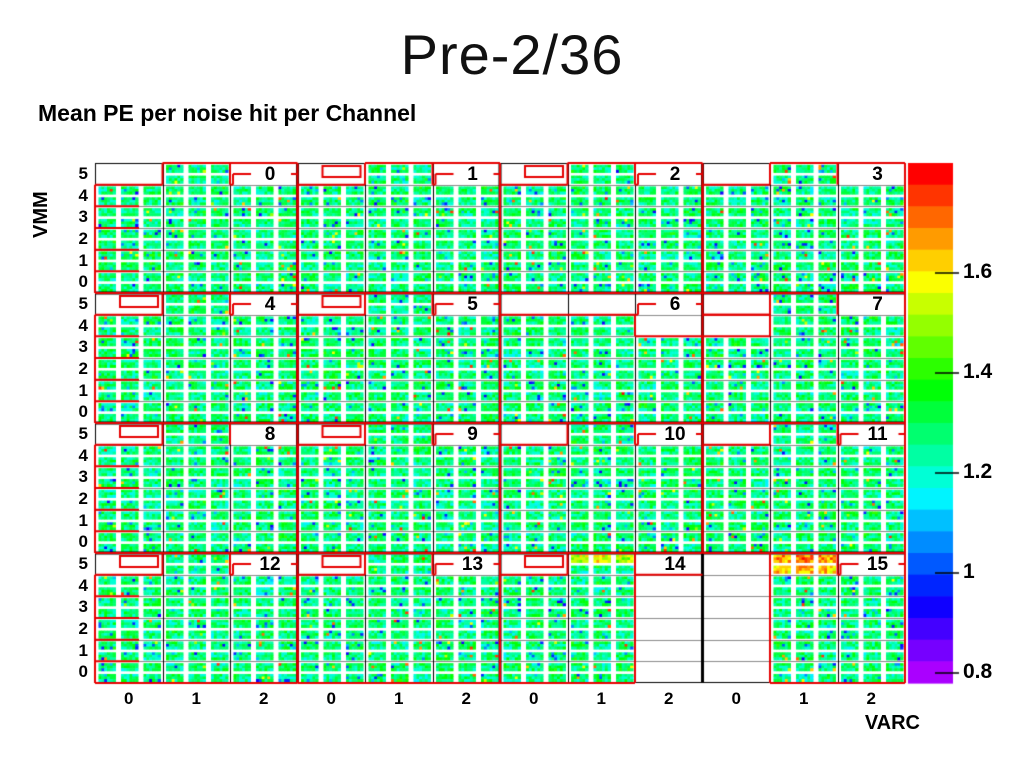 The width and height of the screenshot is (1024, 768). I want to click on block-label: 11, so click(877, 434).